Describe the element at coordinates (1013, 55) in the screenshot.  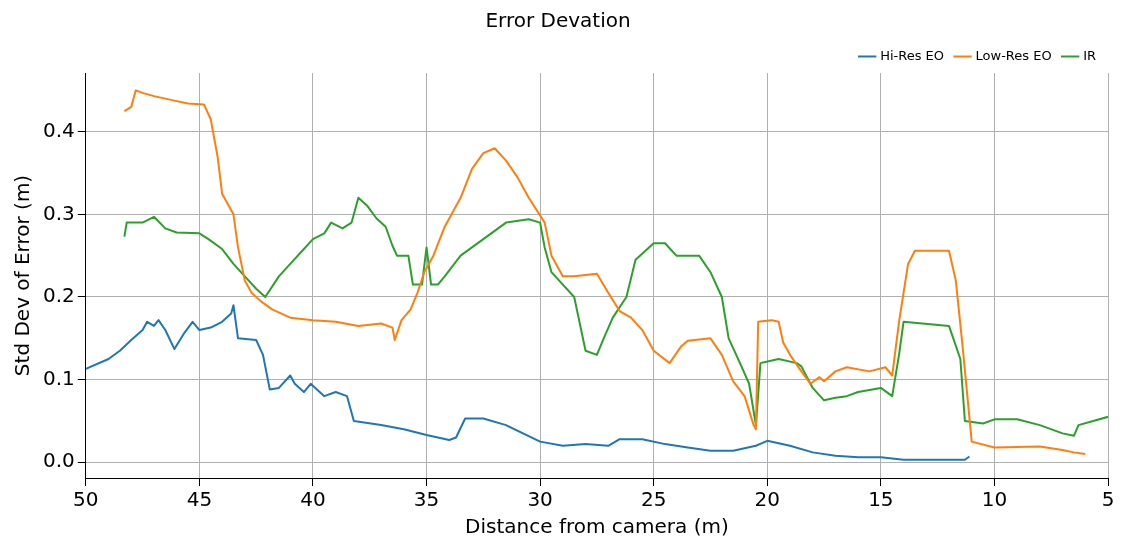
I see `legend-label: Low-Res EO` at that location.